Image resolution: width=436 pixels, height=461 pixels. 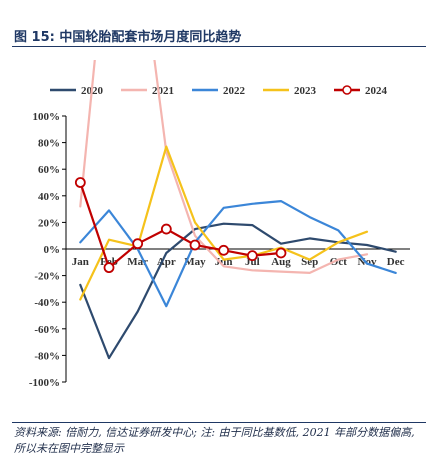 What do you see at coordinates (52, 250) in the screenshot?
I see `y-tick-label: 0%` at bounding box center [52, 250].